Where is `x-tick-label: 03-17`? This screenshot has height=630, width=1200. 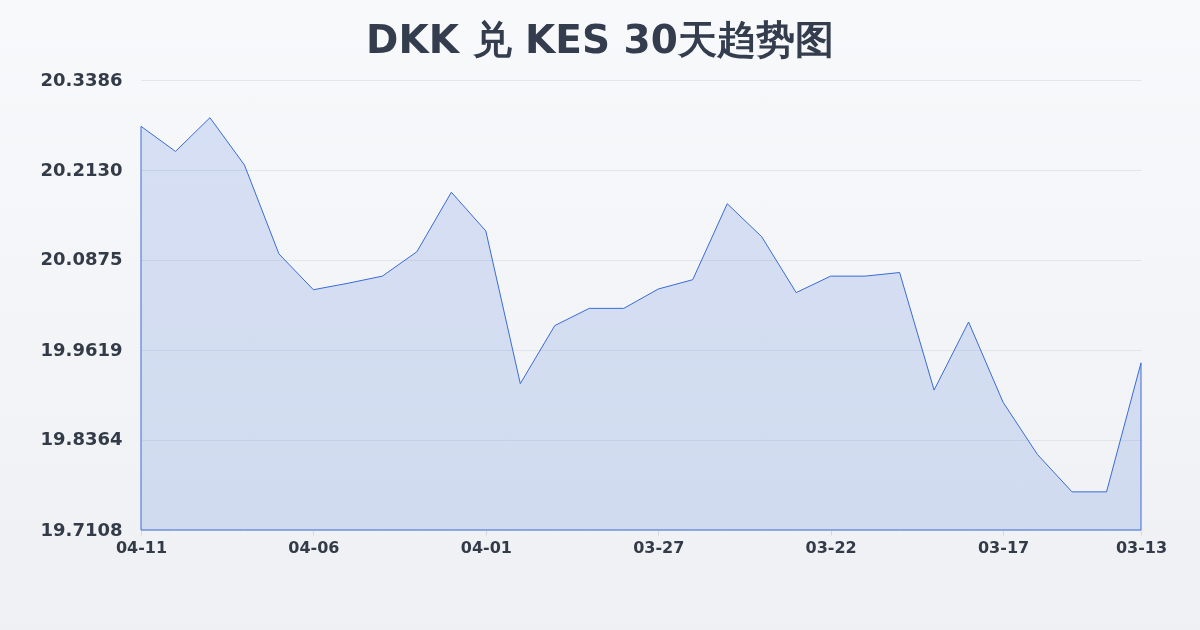
x-tick-label: 03-17 is located at coordinates (1003, 547).